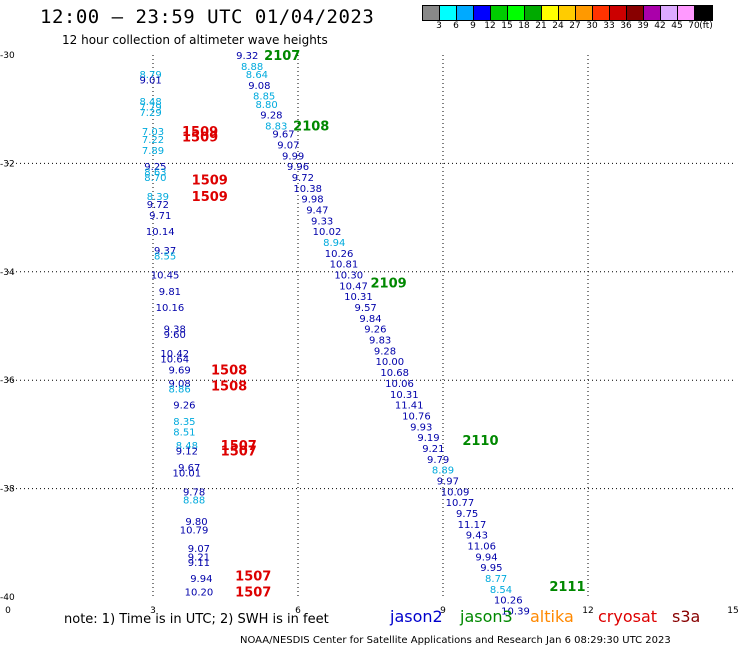 This screenshot has width=740, height=650. What do you see at coordinates (327, 232) in the screenshot?
I see `swh-value-label: 10.02` at bounding box center [327, 232].